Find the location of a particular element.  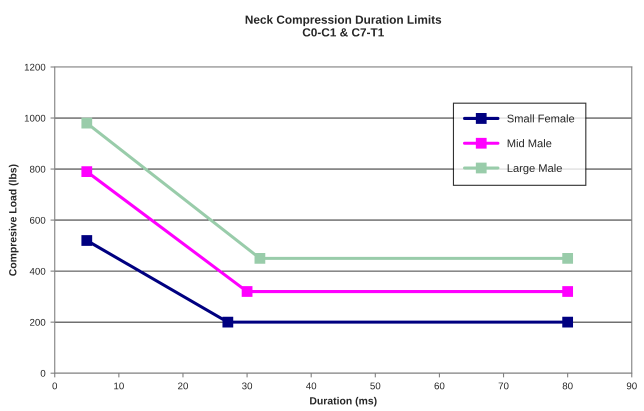

y-tick-label: 800 is located at coordinates (38, 169).